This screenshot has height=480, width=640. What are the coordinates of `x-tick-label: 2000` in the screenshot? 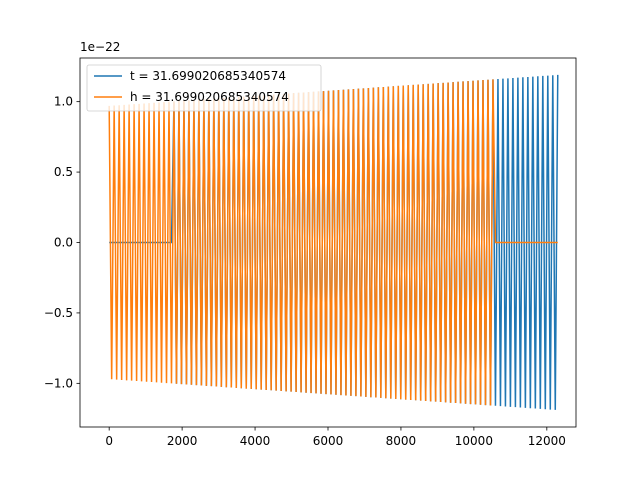 It's located at (182, 441).